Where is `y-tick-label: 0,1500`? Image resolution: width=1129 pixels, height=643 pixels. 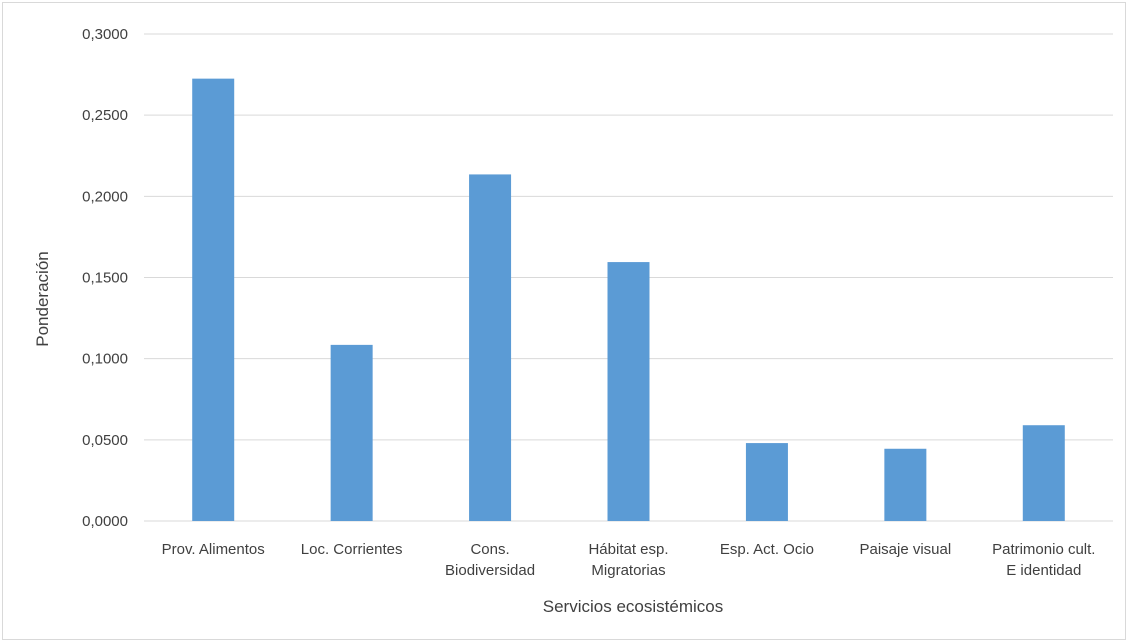
y-tick-label: 0,1500 is located at coordinates (105, 278).